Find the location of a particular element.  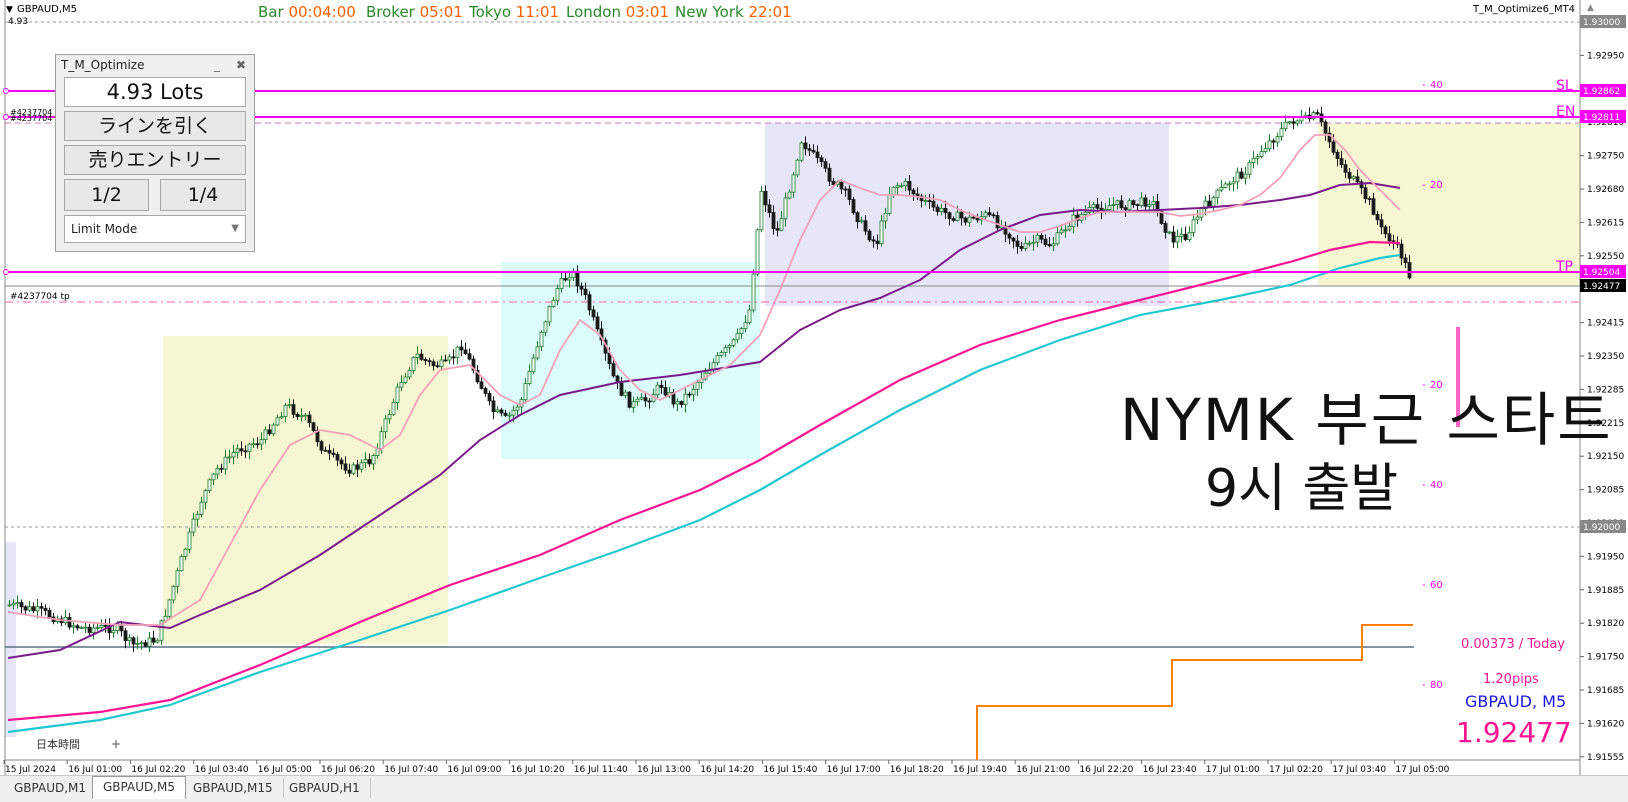

price-tick-label: 1.91620 is located at coordinates (1605, 724).